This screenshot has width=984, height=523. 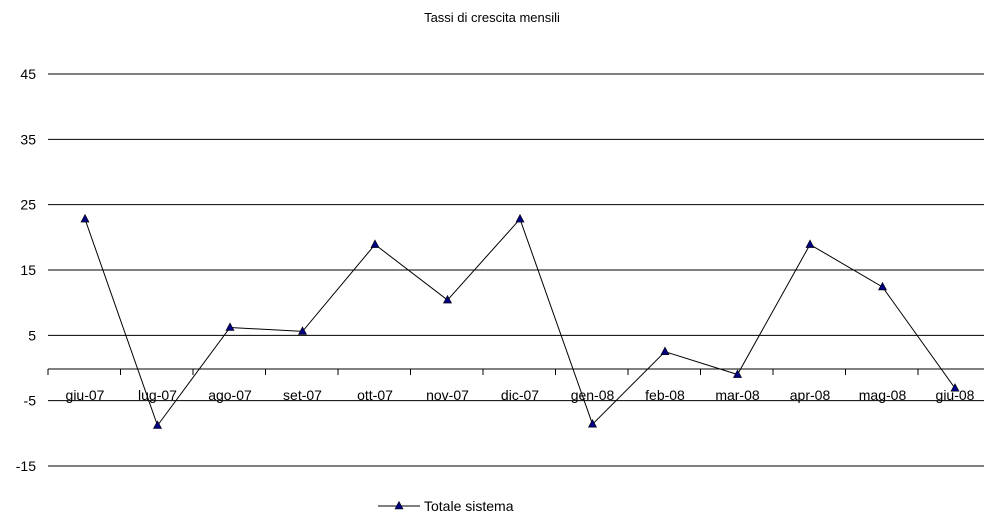 What do you see at coordinates (665, 395) in the screenshot?
I see `x-tick-label: feb-08` at bounding box center [665, 395].